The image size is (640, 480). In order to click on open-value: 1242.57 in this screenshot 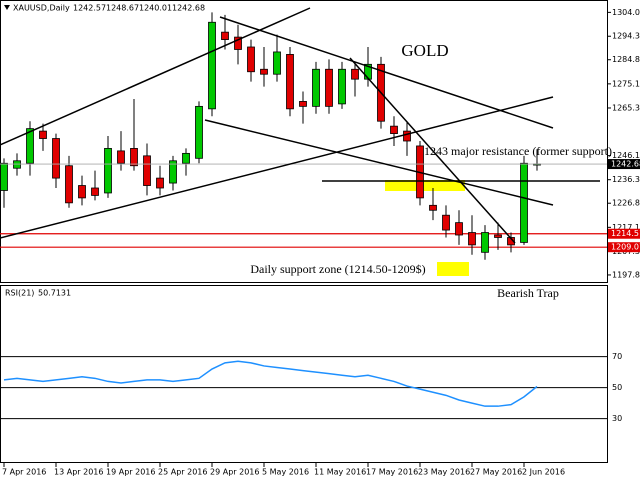, I will do `click(89, 8)`.